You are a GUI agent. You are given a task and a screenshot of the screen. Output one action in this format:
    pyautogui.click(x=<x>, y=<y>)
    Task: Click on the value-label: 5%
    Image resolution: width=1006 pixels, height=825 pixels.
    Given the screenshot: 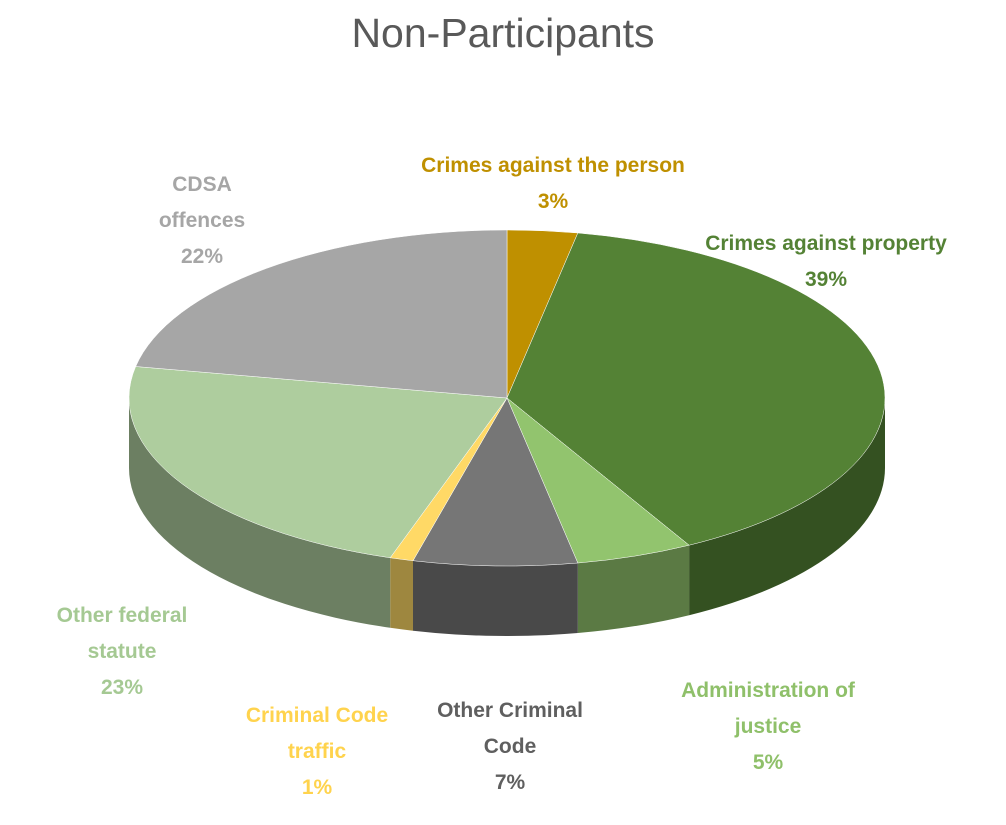 What is the action you would take?
    pyautogui.click(x=768, y=762)
    